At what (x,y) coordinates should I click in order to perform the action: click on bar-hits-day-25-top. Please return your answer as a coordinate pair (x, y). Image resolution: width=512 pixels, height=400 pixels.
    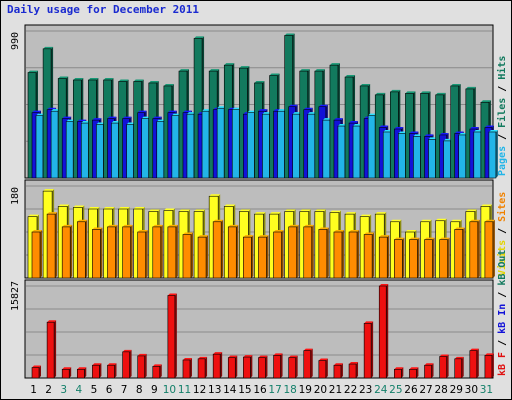
    Looking at the image, I should click on (395, 90).